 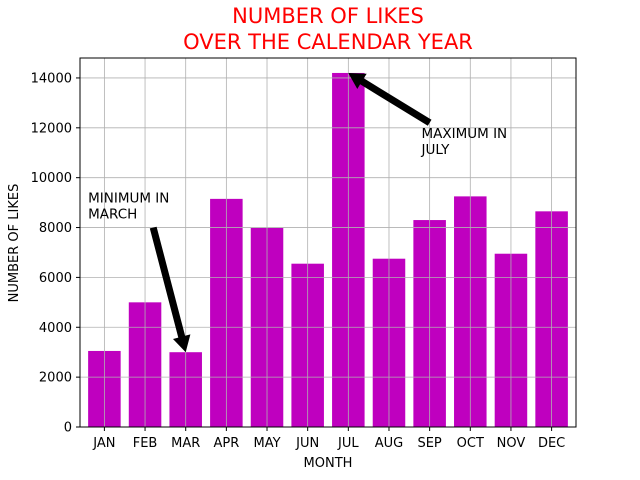 What do you see at coordinates (307, 443) in the screenshot?
I see `x-tick-label: JUN` at bounding box center [307, 443].